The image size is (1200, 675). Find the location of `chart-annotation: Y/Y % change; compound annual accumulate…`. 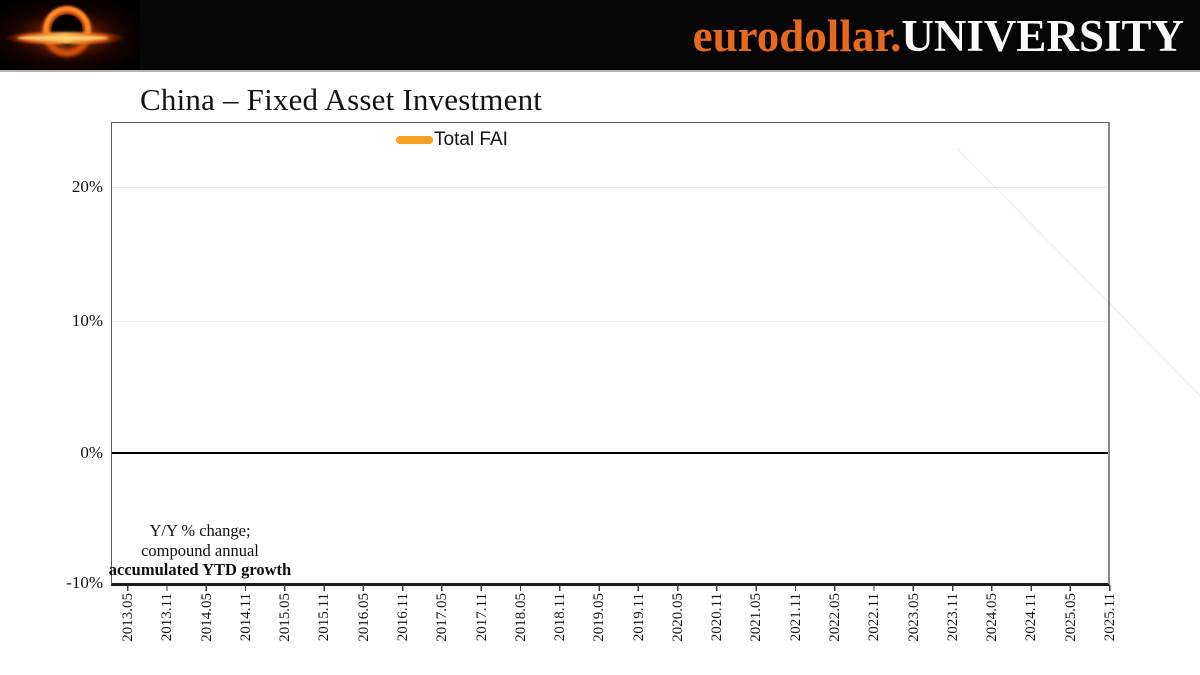

chart-annotation: Y/Y % change; compound annual accumulate… is located at coordinates (200, 550).